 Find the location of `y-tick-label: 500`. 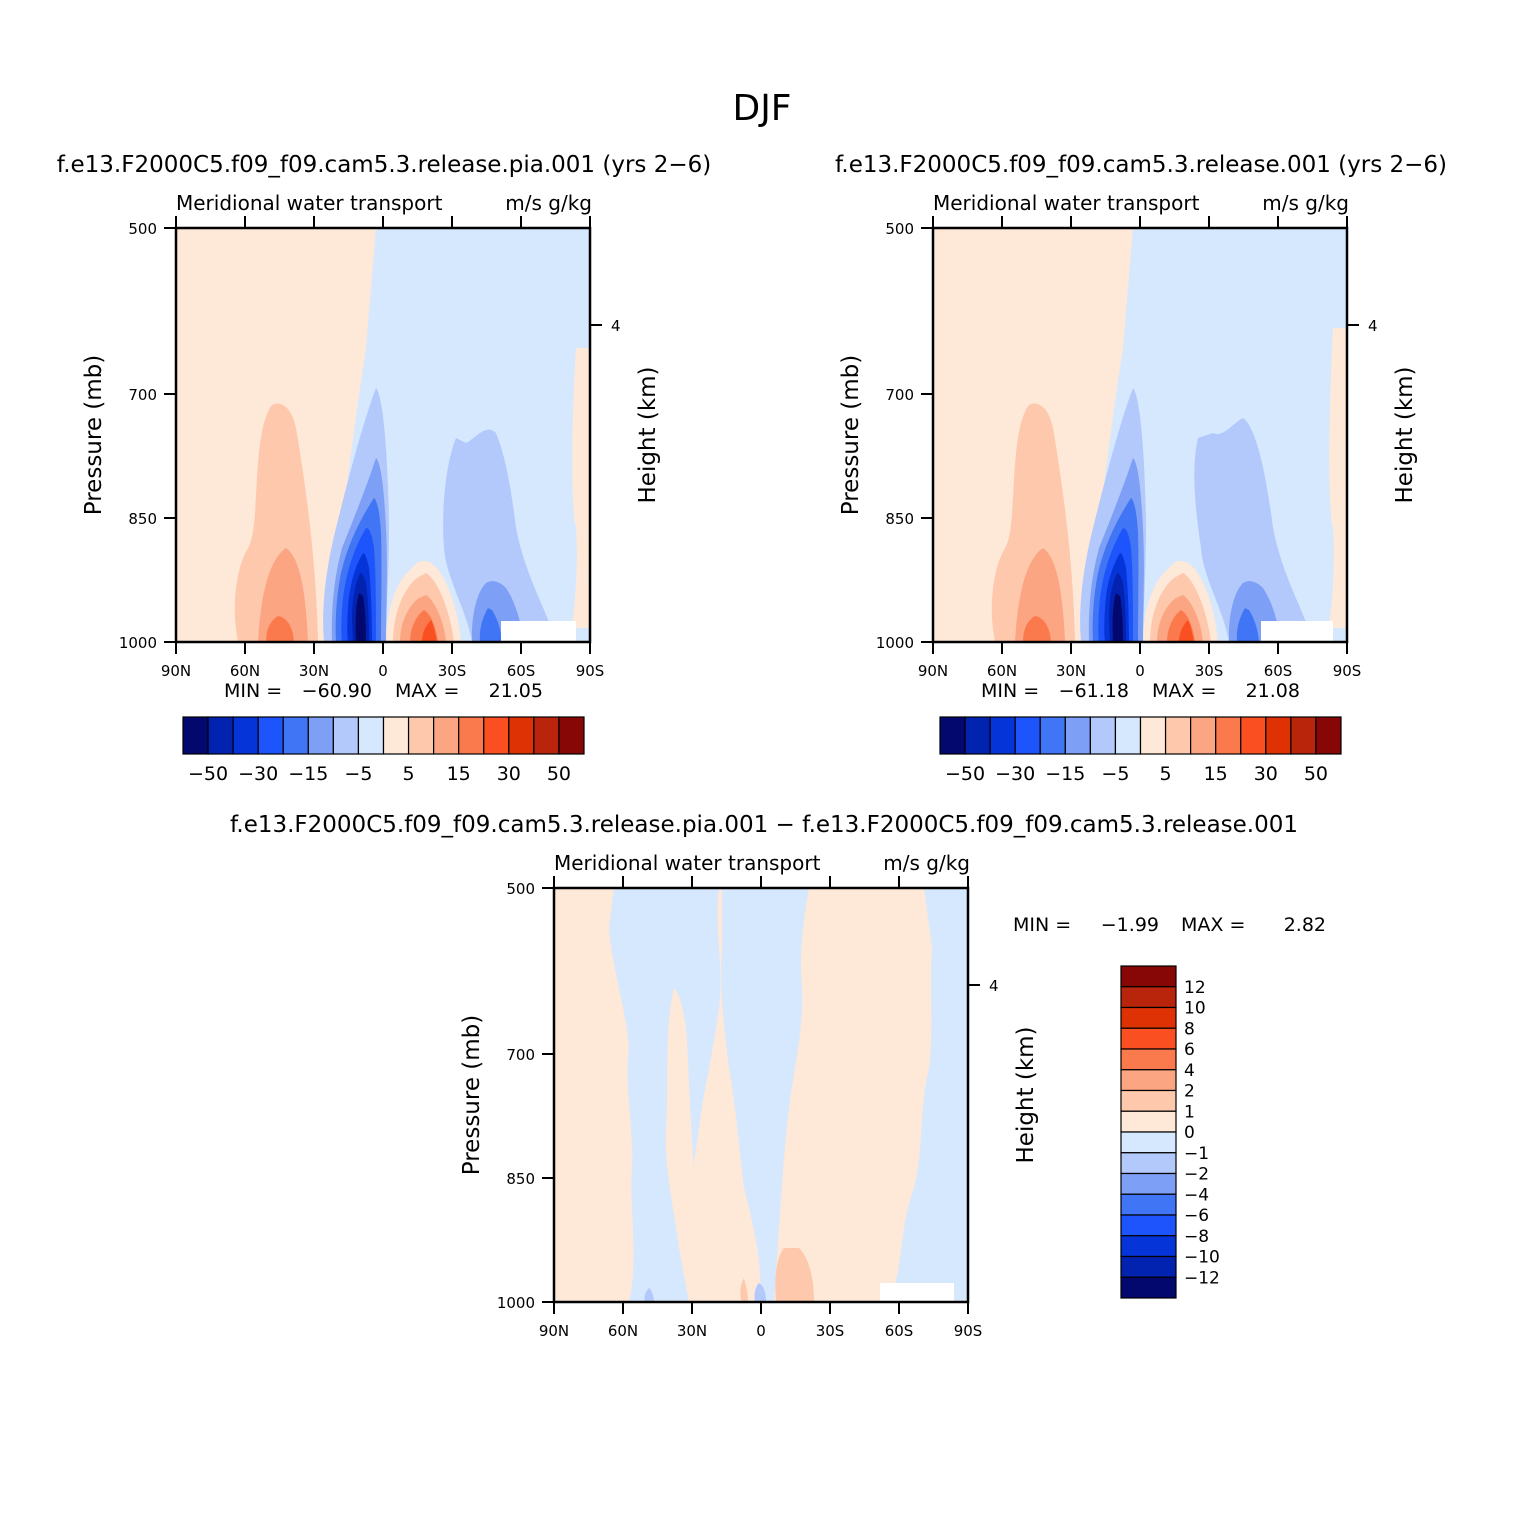

y-tick-label: 500 is located at coordinates (142, 229).